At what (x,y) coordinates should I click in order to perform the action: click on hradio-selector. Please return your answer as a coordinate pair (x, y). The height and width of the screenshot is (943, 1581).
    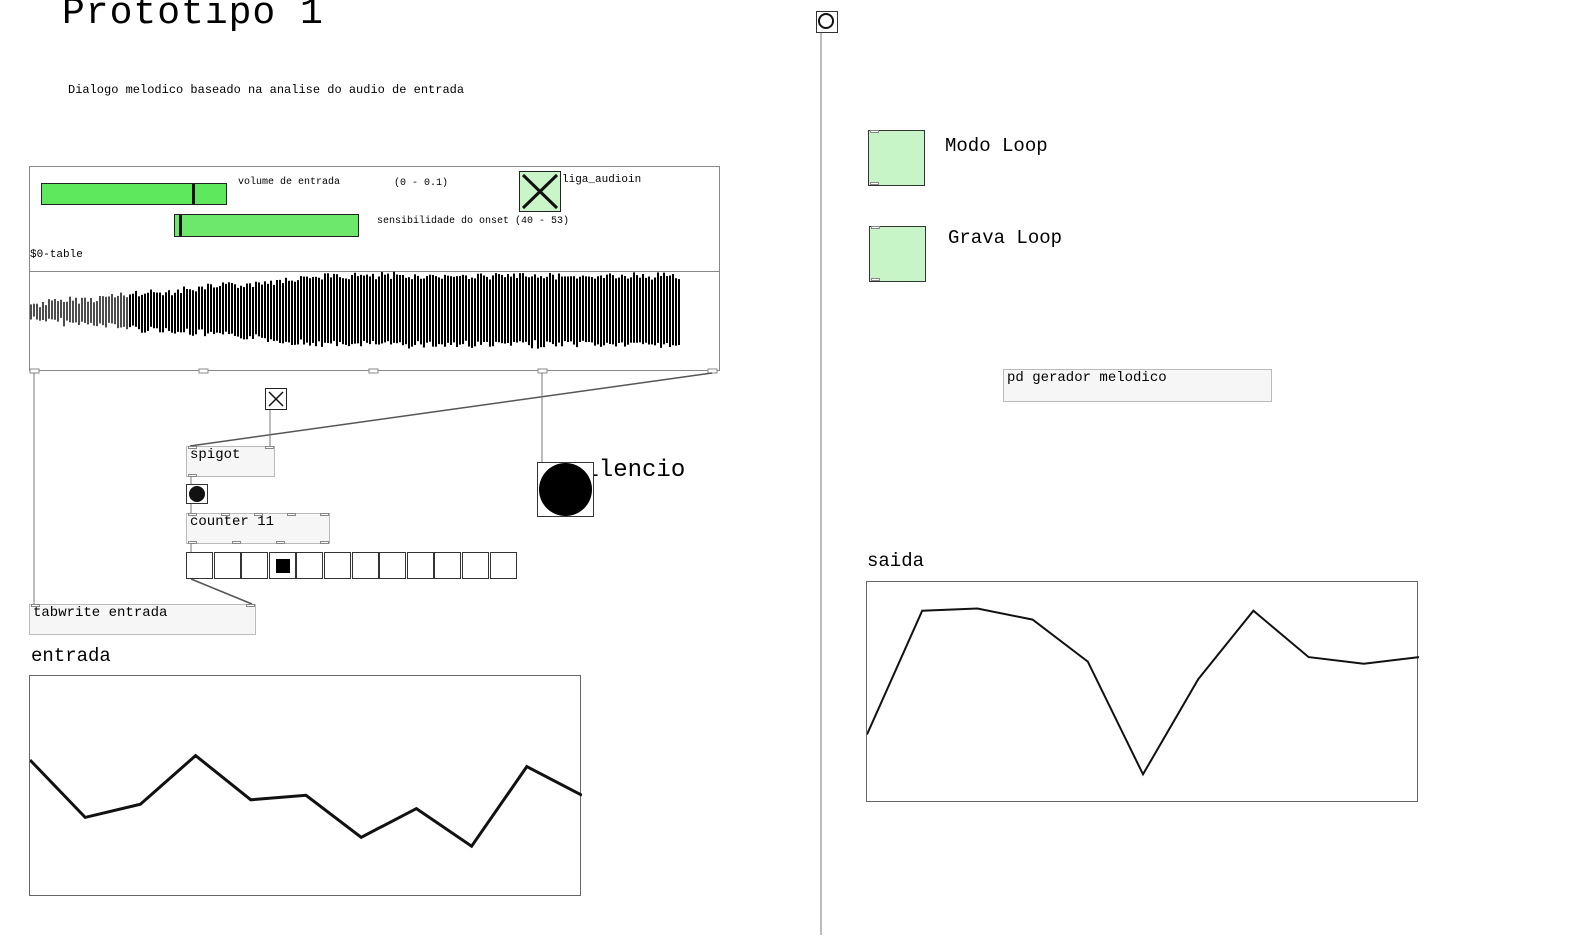
    Looking at the image, I should click on (352, 565).